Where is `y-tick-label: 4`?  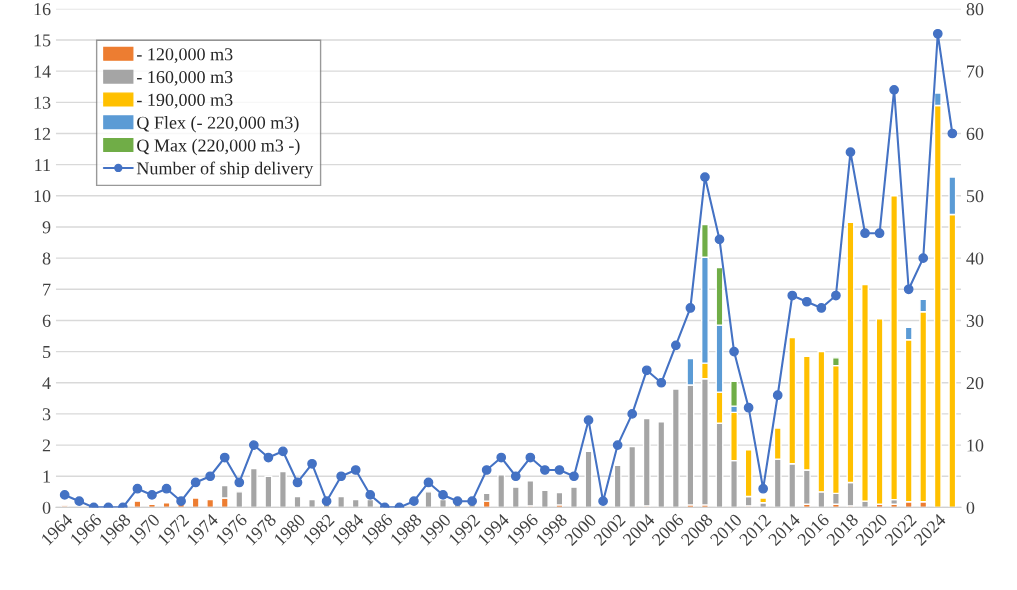 y-tick-label: 4 is located at coordinates (46, 383).